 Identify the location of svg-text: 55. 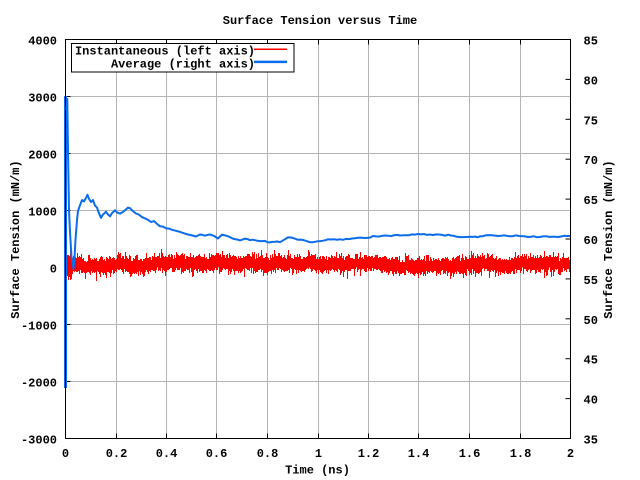
(591, 281).